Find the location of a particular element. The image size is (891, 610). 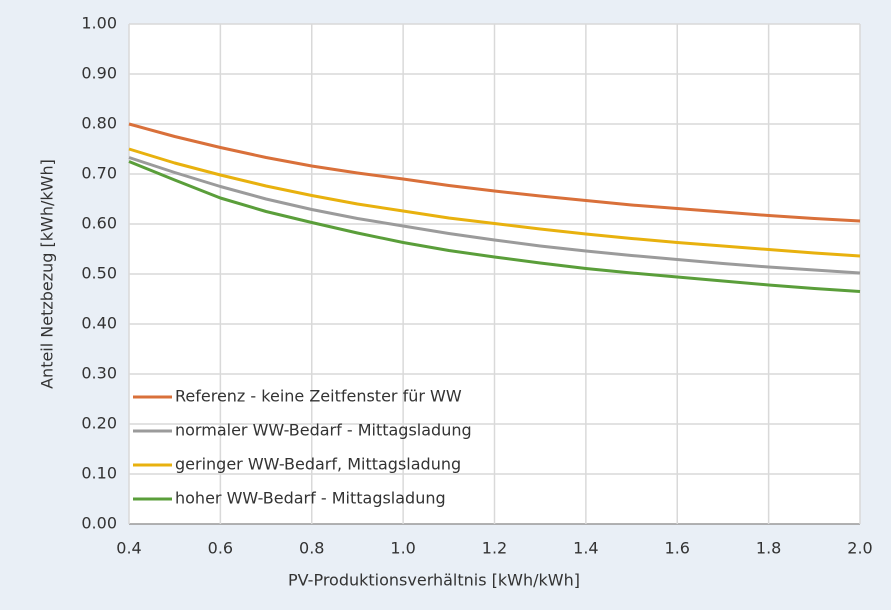

y-tick-label: 0.90 is located at coordinates (99, 73).